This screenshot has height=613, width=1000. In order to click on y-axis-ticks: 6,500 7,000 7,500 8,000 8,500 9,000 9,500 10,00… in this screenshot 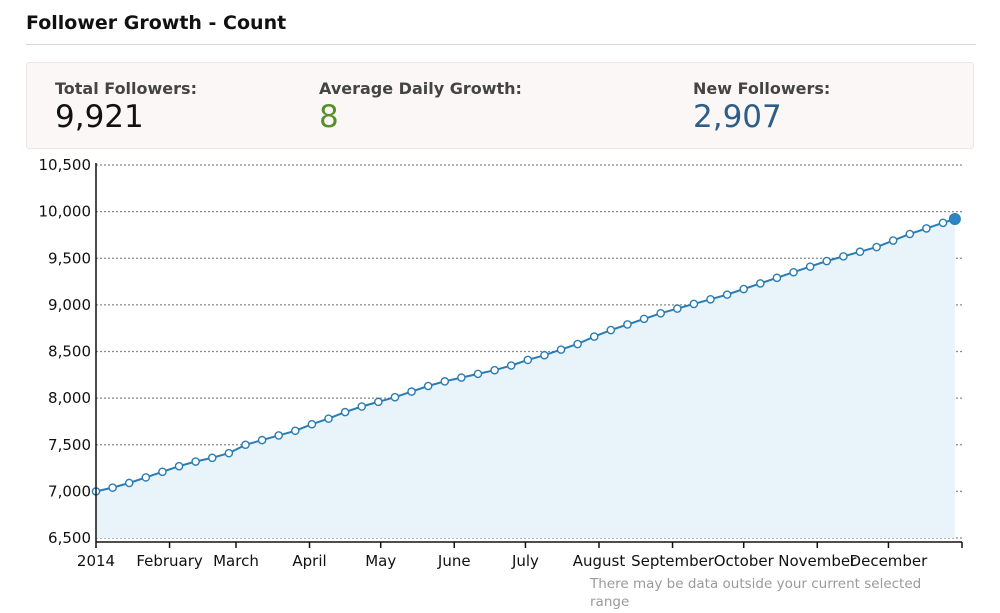, I will do `click(65, 351)`.